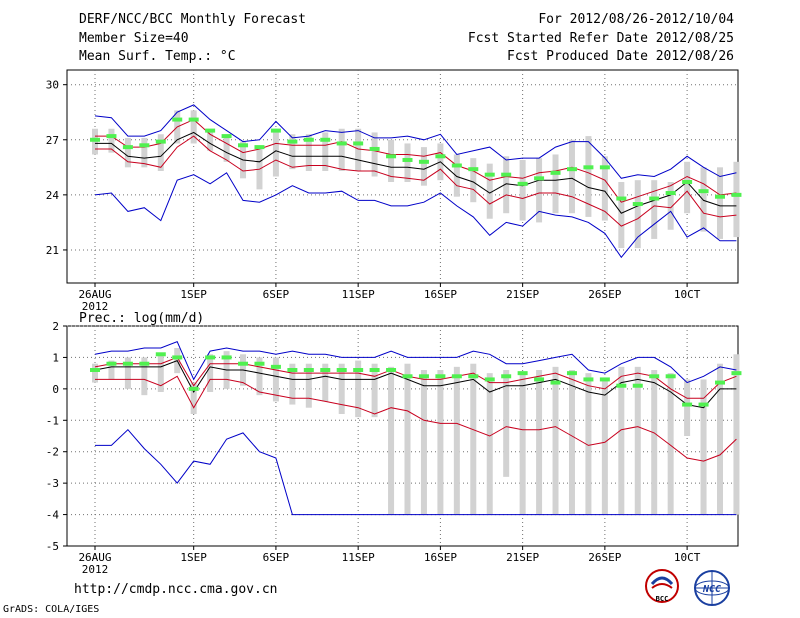  What do you see at coordinates (415, 215) in the screenshot?
I see `temp-series-ensemble-min` at bounding box center [415, 215].